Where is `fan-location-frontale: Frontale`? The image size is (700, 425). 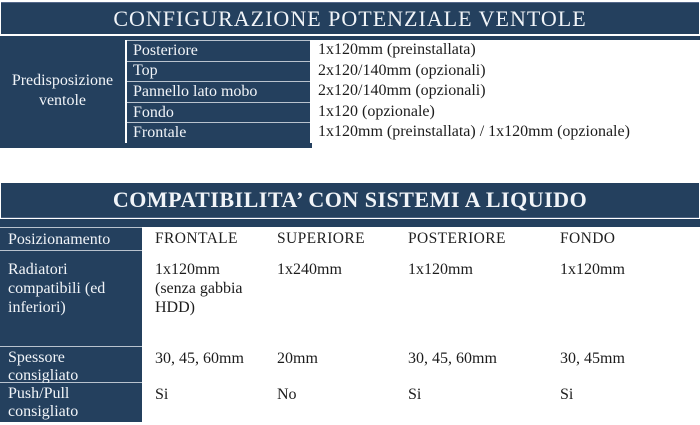 fan-location-frontale: Frontale is located at coordinates (218, 132).